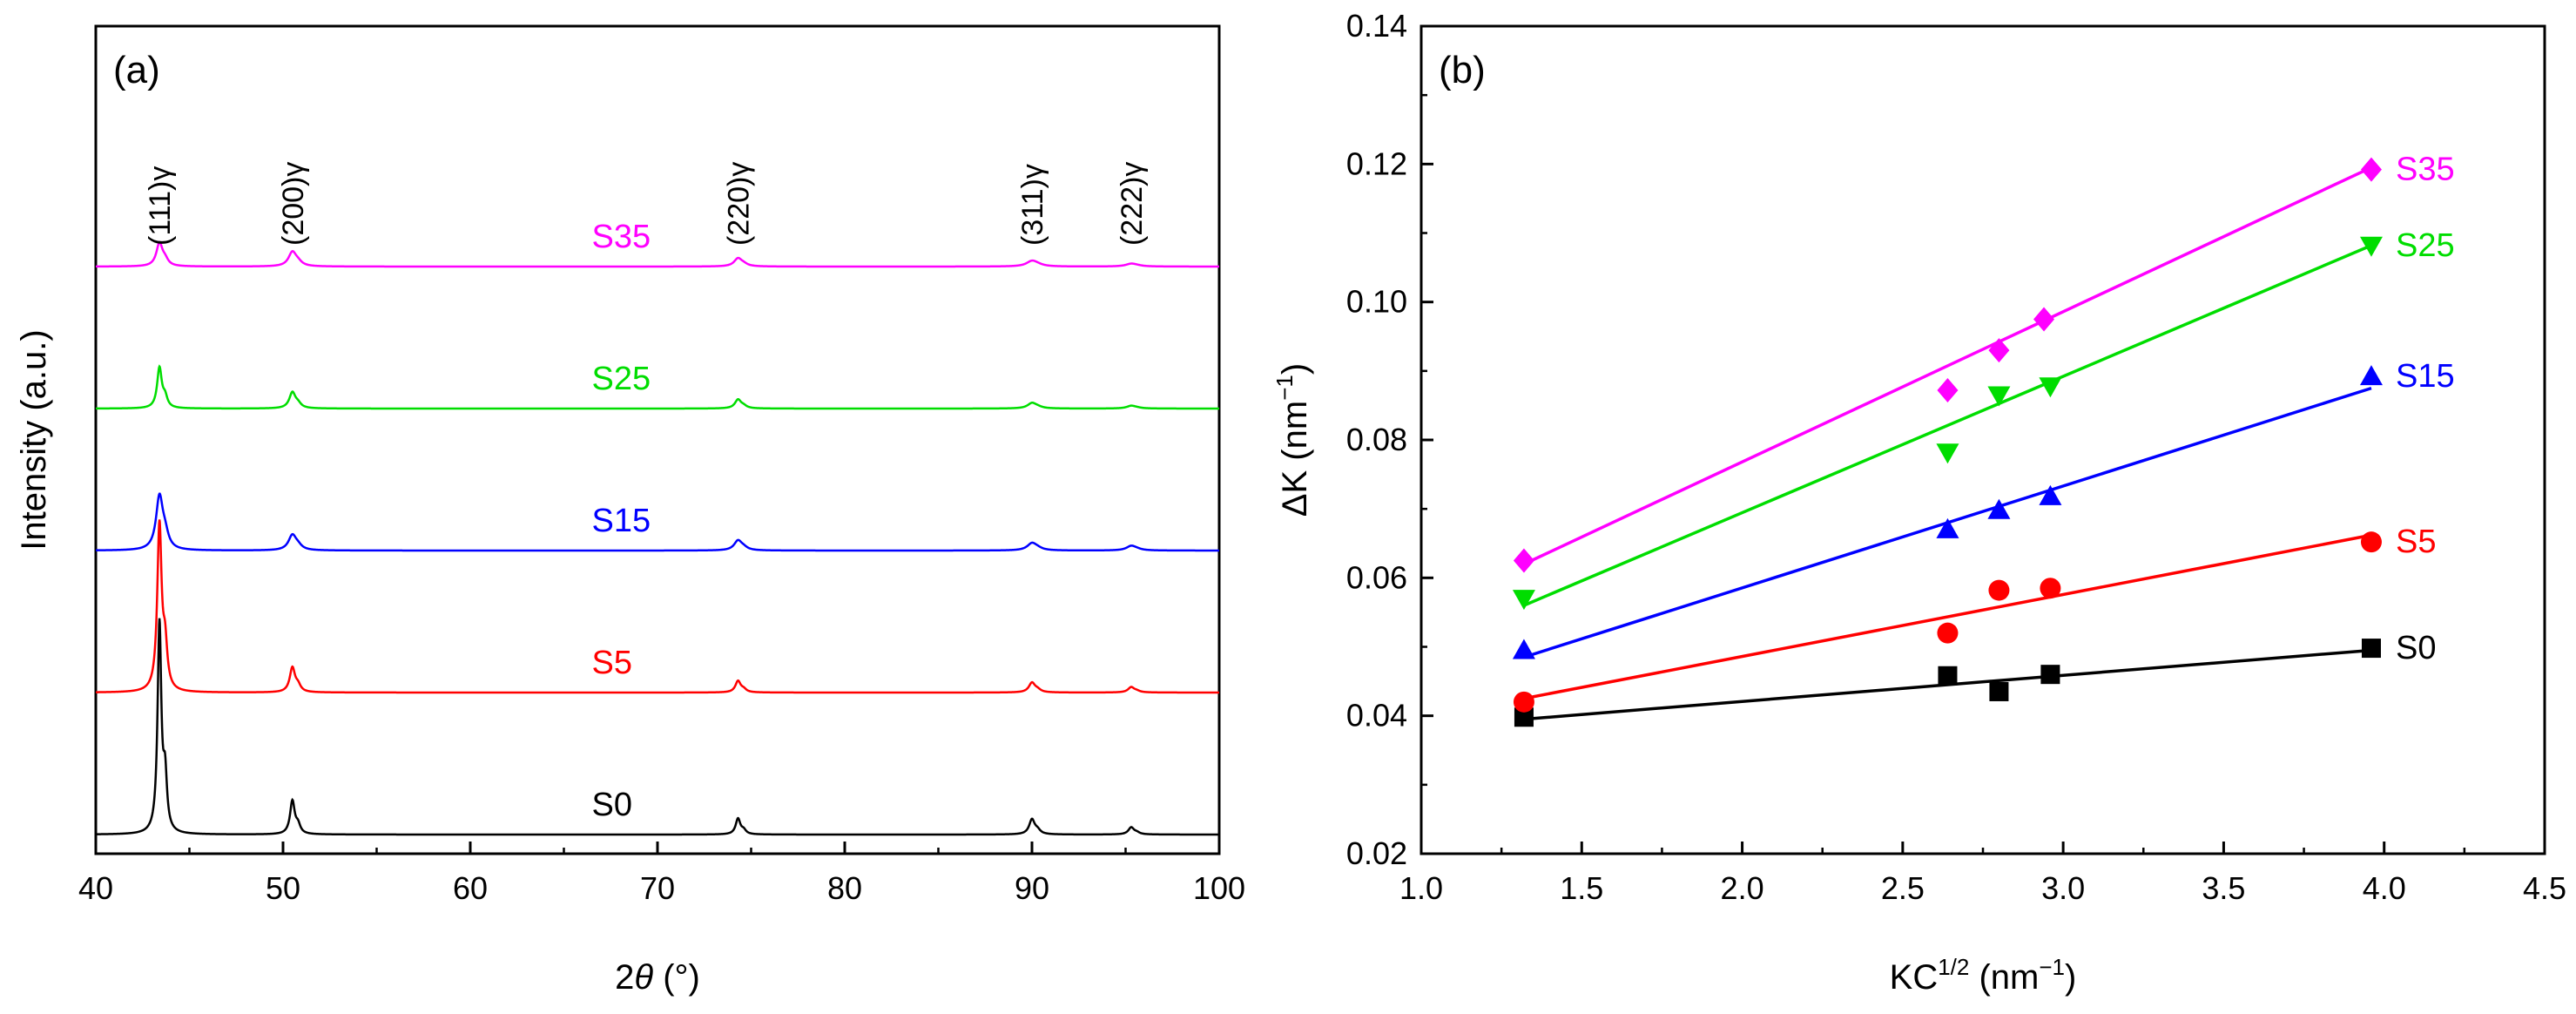 The image size is (2576, 1014). Describe the element at coordinates (1032, 205) in the screenshot. I see `xrd-peak-label: (311)γ` at that location.